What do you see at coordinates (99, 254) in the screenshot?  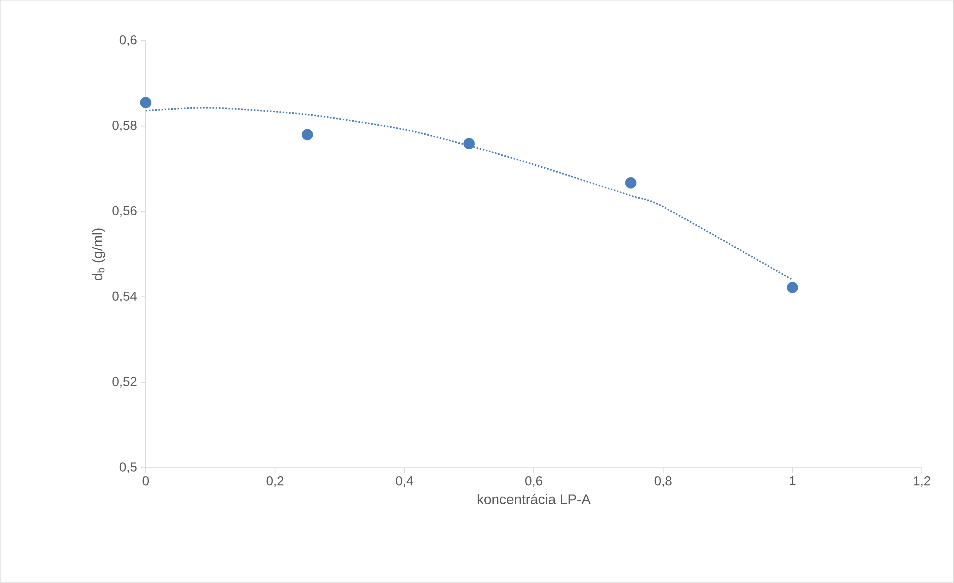 I see `y-axis-title: d$_{b}$ (g/ml)` at bounding box center [99, 254].